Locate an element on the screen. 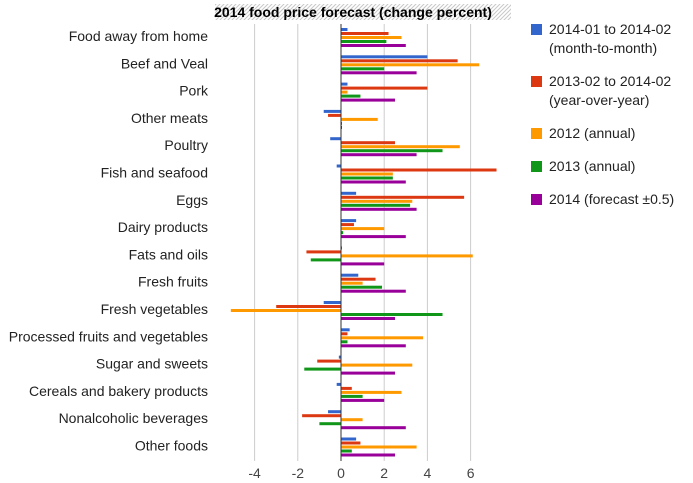 The width and height of the screenshot is (693, 483). category-label: Poultry is located at coordinates (186, 145).